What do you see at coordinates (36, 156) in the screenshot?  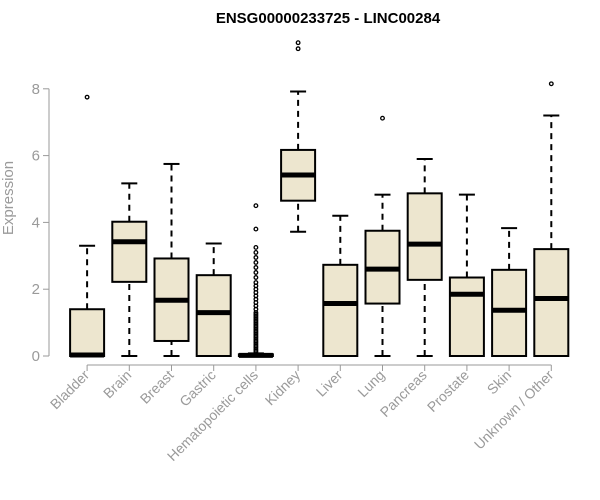 I see `y-tick-label: 6` at bounding box center [36, 156].